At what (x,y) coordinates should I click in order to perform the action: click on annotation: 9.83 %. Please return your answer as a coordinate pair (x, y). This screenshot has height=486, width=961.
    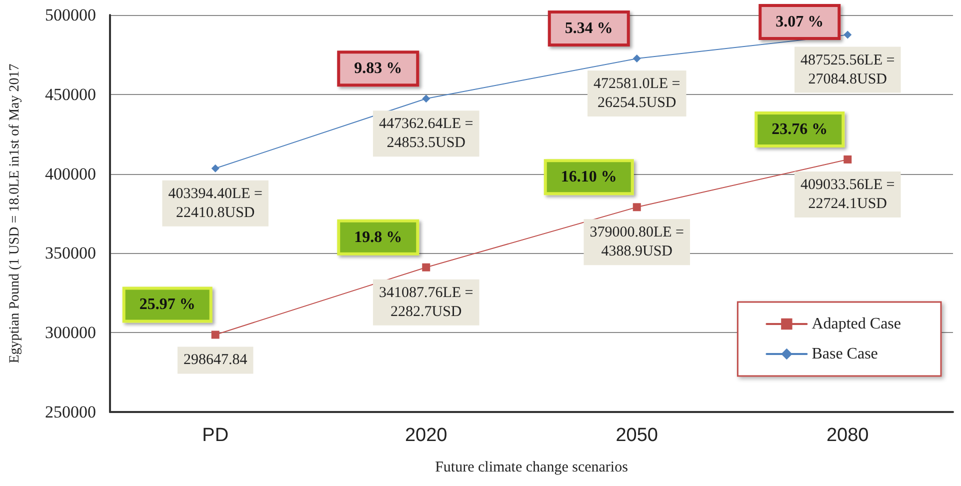
    Looking at the image, I should click on (378, 69).